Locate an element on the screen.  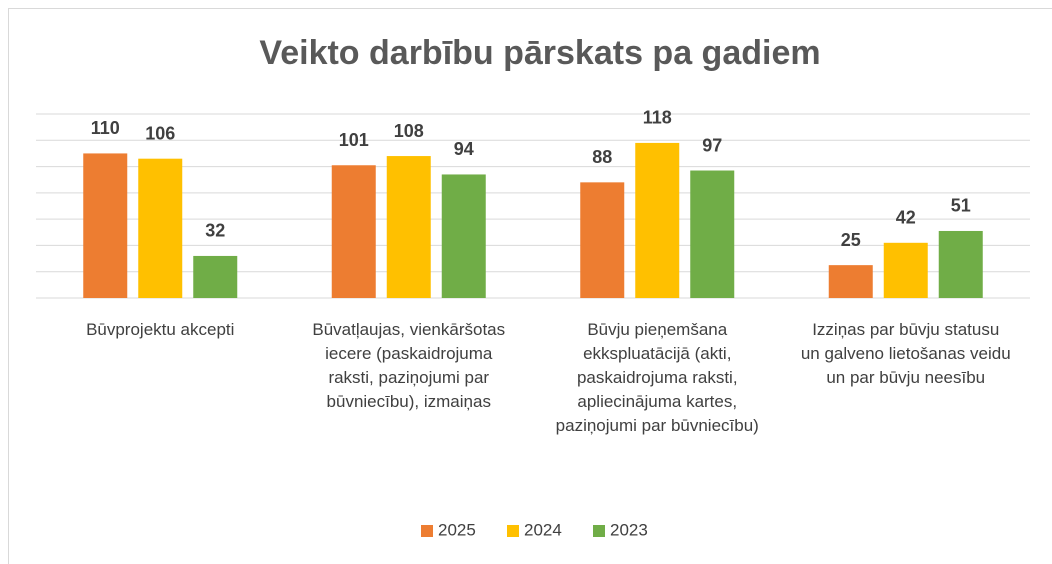
data-label: 118 is located at coordinates (657, 118).